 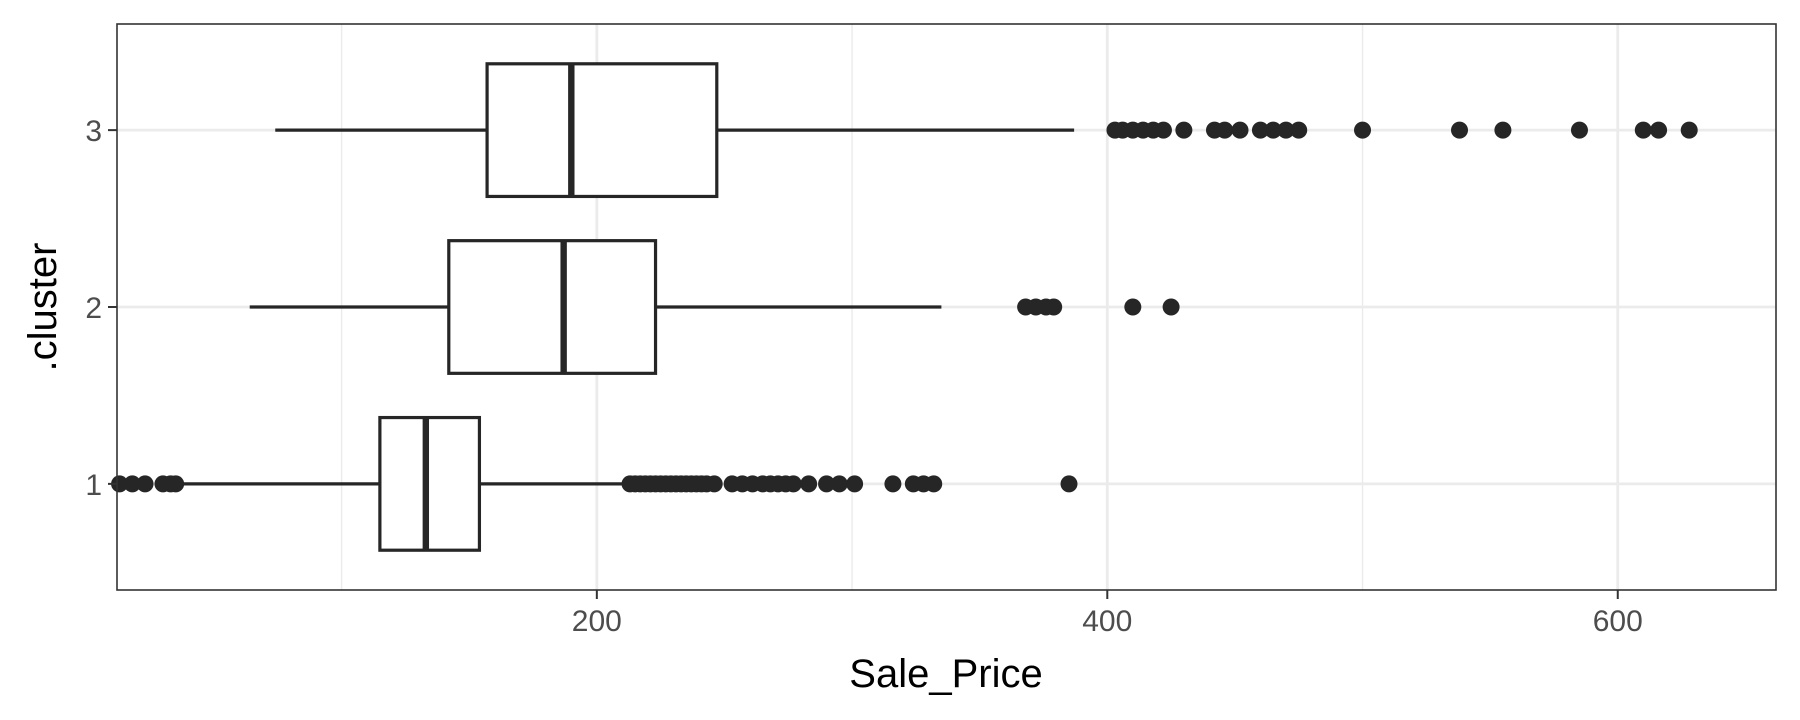 What do you see at coordinates (597, 621) in the screenshot?
I see `x-tick-label: 200` at bounding box center [597, 621].